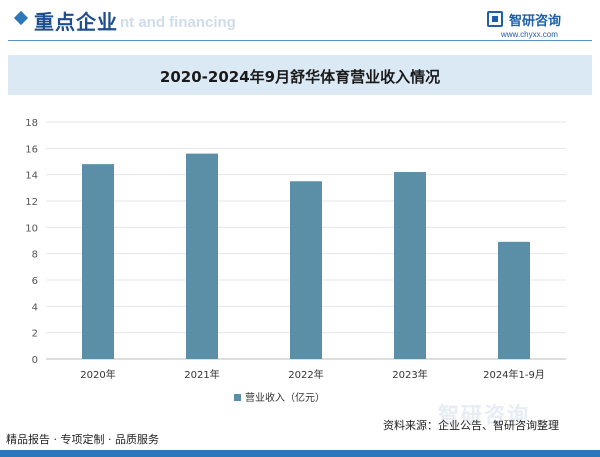  Describe the element at coordinates (35, 281) in the screenshot. I see `y-tick-label: 6` at that location.